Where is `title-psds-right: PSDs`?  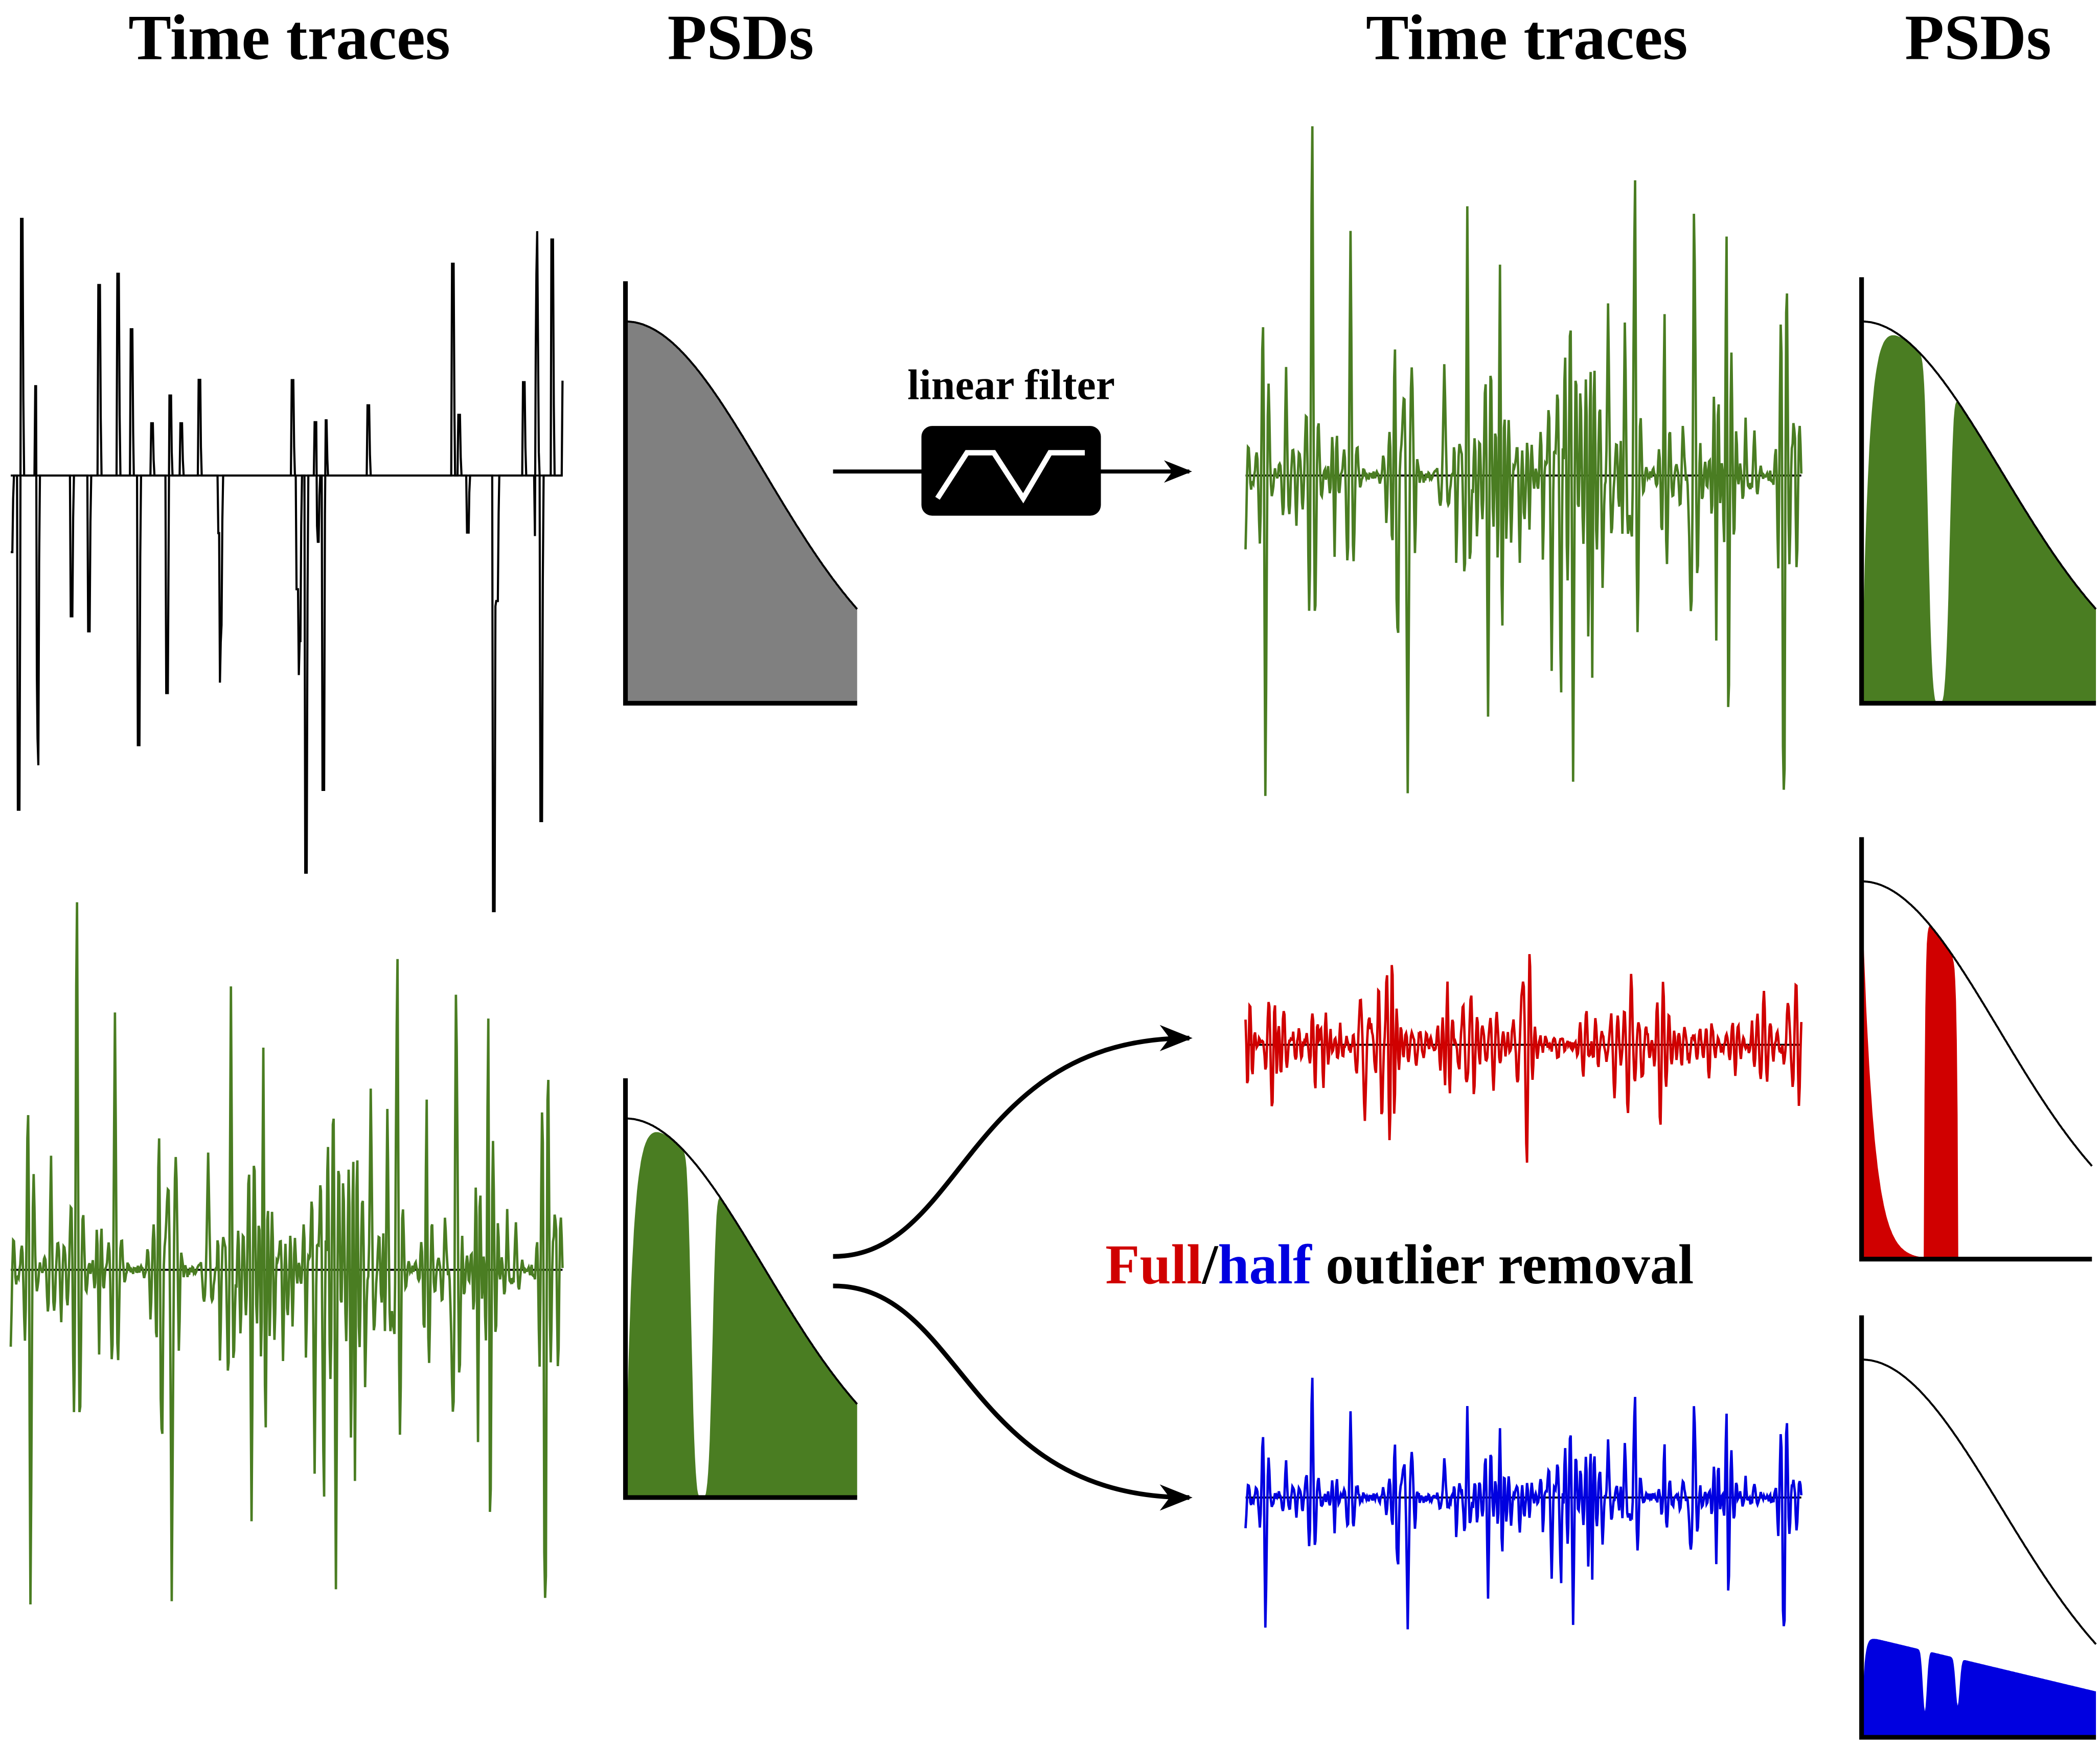
title-psds-right: PSDs is located at coordinates (1978, 37).